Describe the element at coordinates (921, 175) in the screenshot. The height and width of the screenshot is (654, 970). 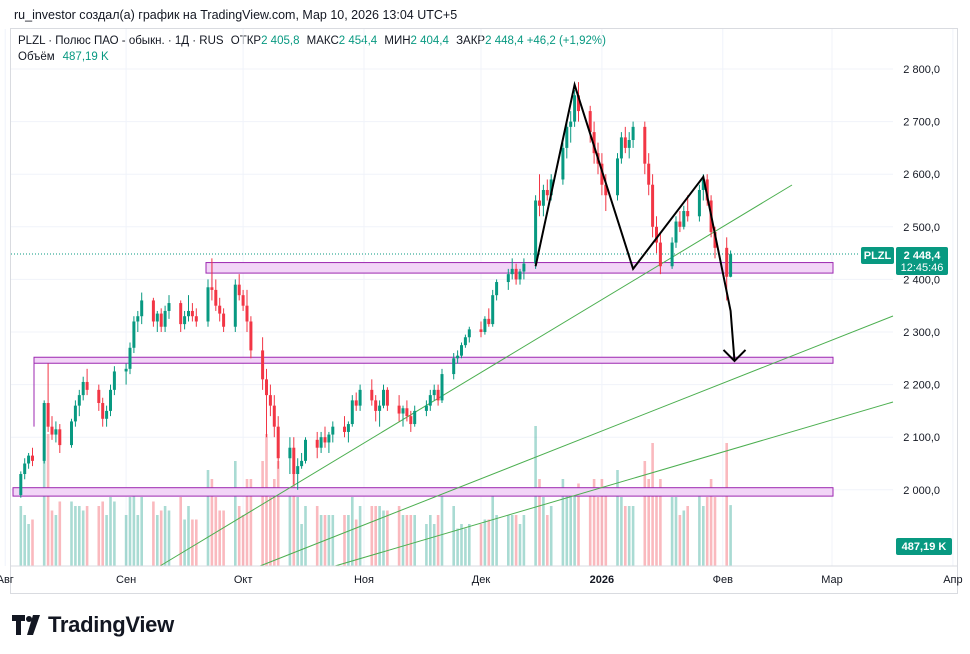
I see `price-tick-label: 2 600,0` at that location.